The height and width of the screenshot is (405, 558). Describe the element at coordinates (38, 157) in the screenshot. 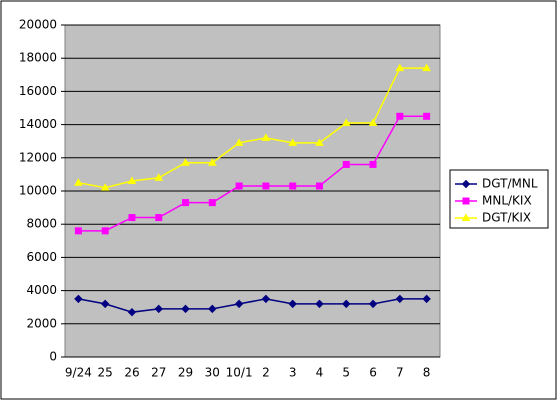

I see `y-tick-label: 12000` at that location.